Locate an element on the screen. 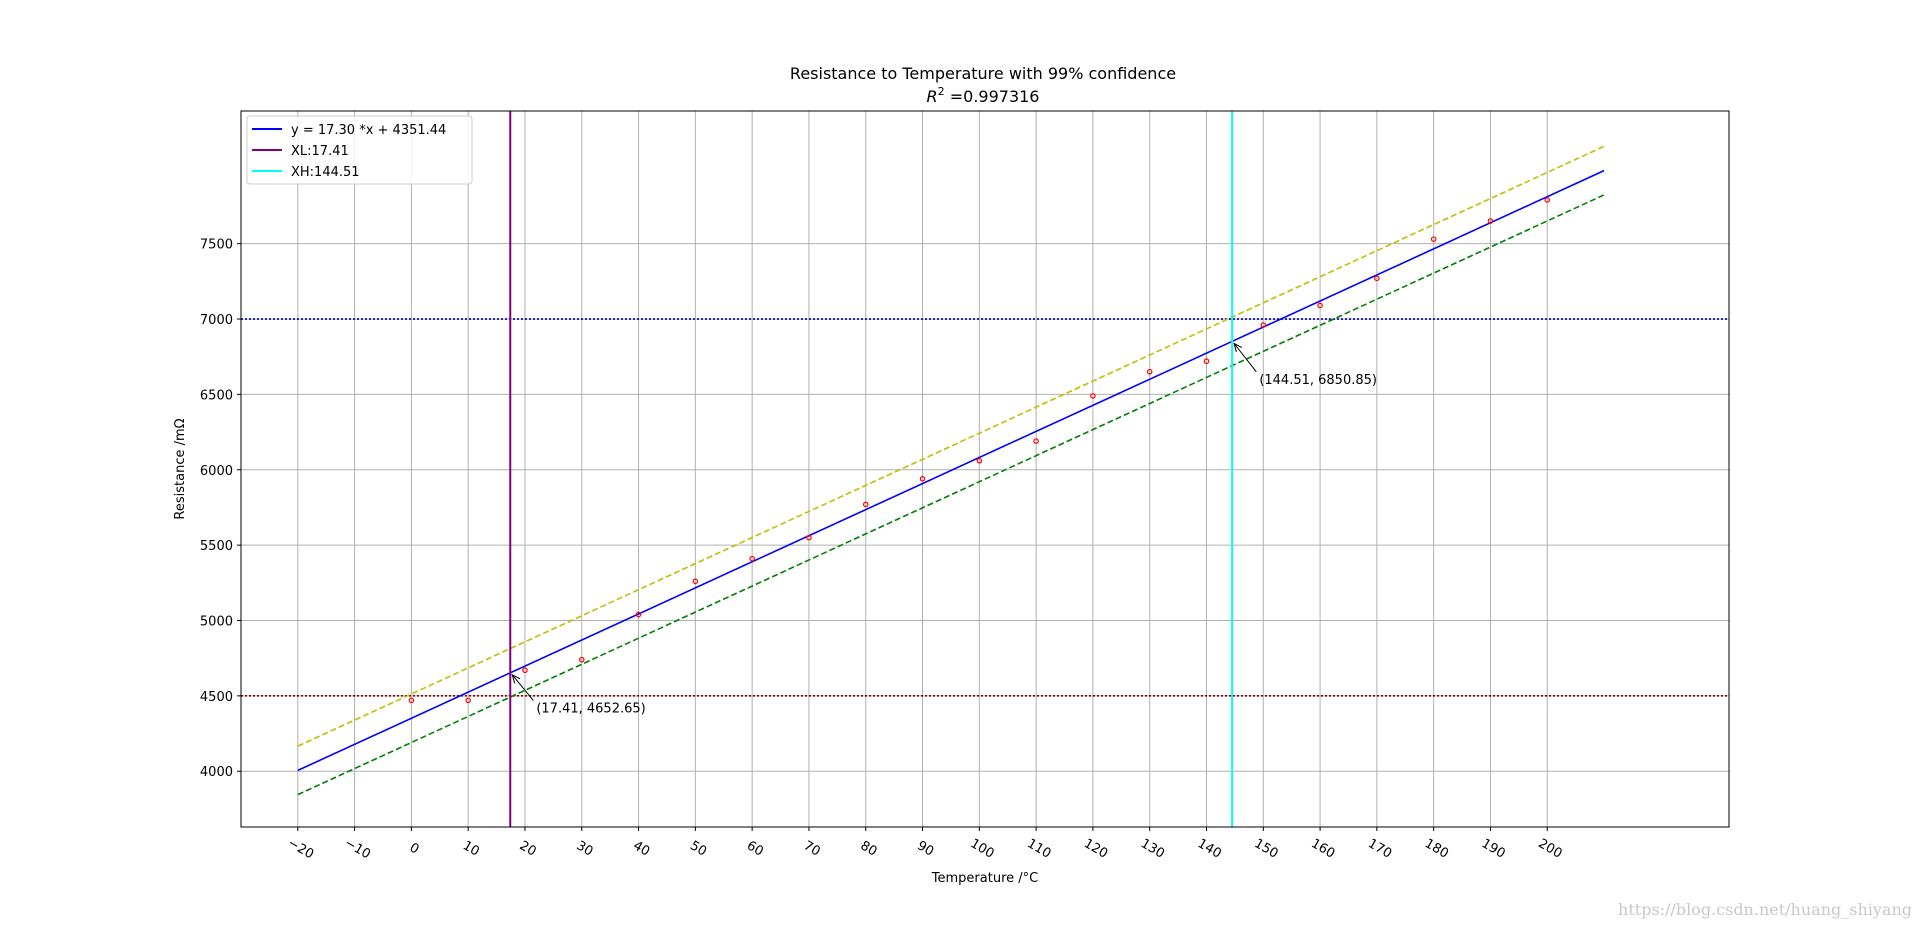 The image size is (1920, 928). y-tick-label: 7000 is located at coordinates (216, 320).